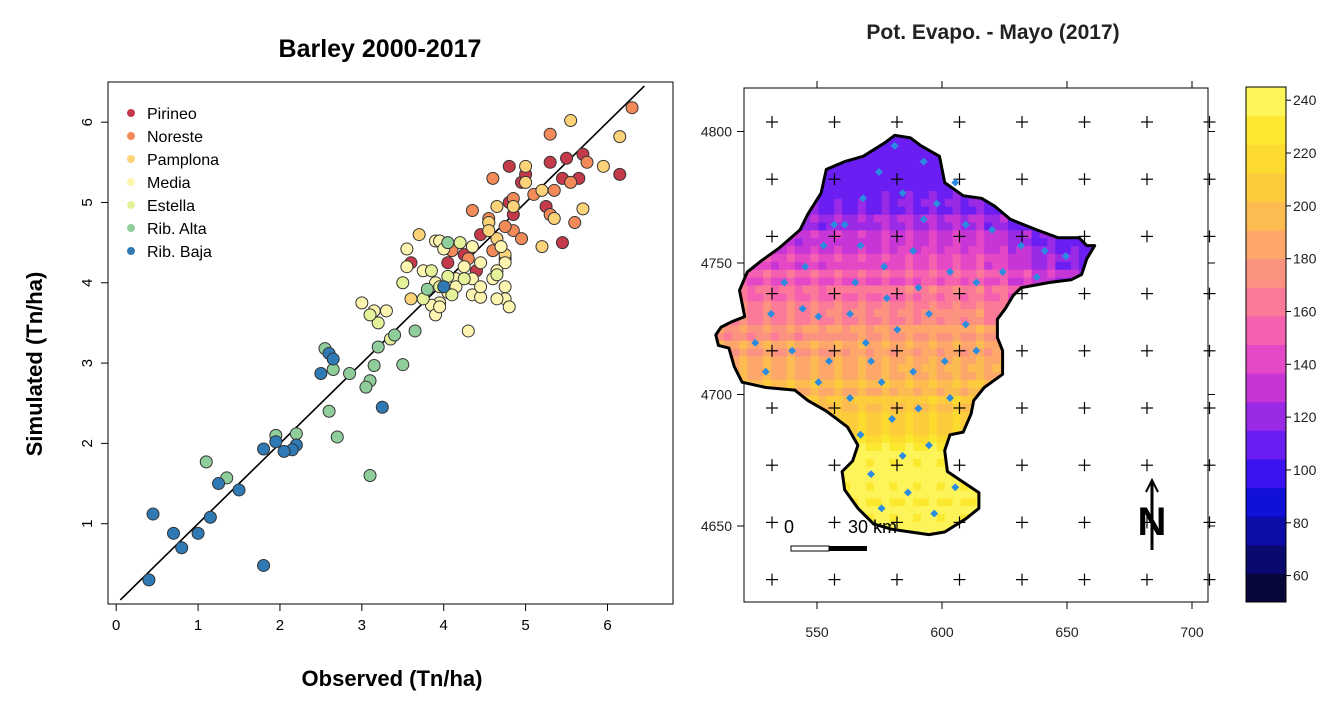  Describe the element at coordinates (1266, 159) in the screenshot. I see `colorbar-segment` at that location.